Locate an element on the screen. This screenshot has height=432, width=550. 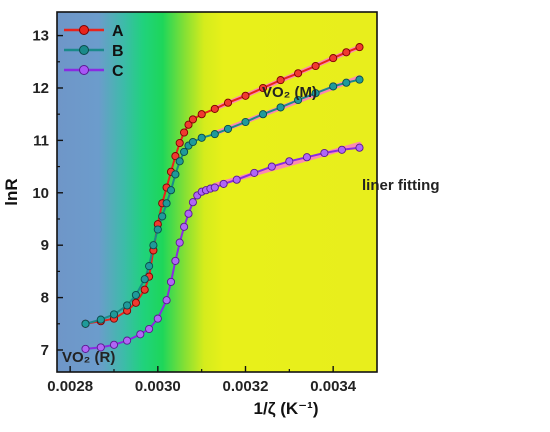
y-tick-label: 11 is located at coordinates (41, 140).